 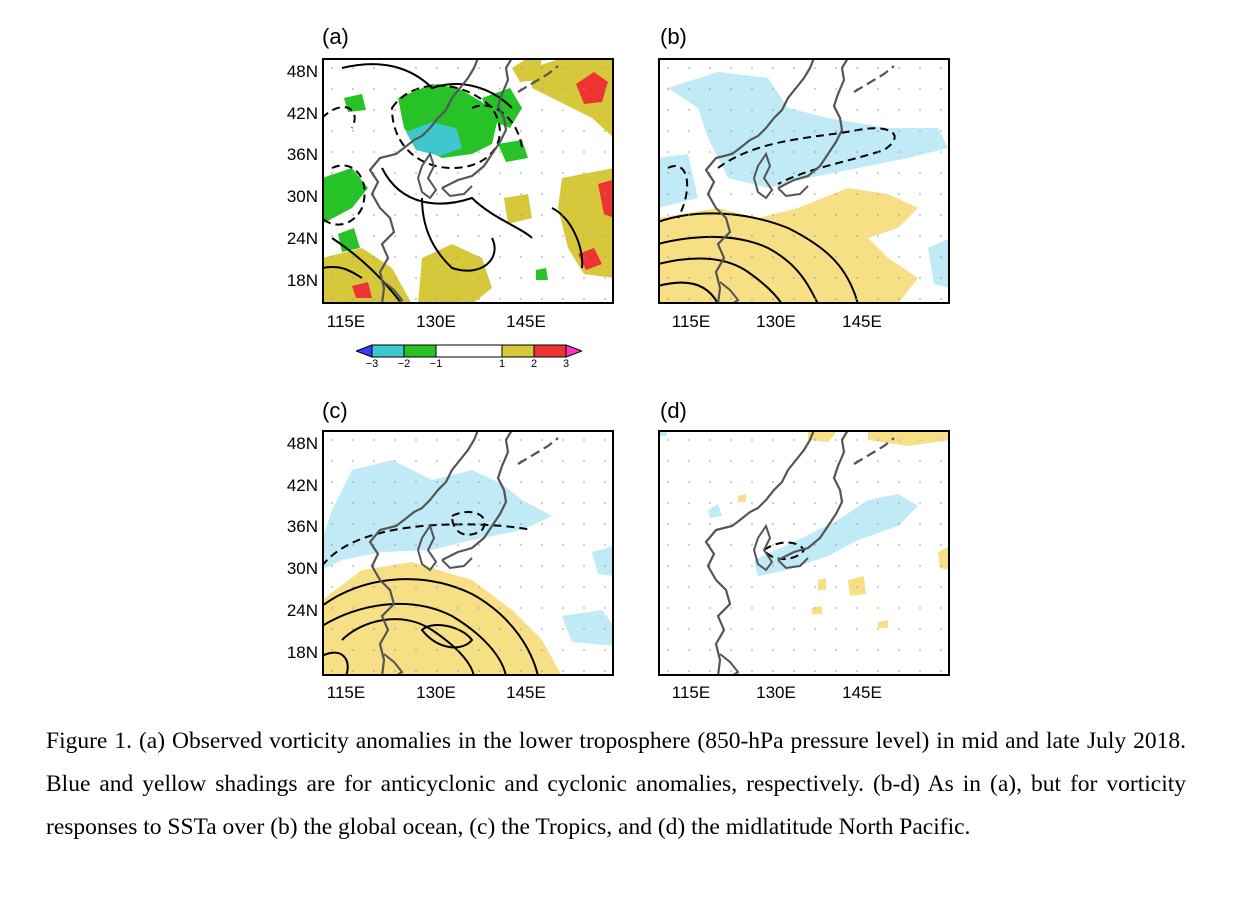 What do you see at coordinates (436, 364) in the screenshot?
I see `colorbar-label: −1` at bounding box center [436, 364].